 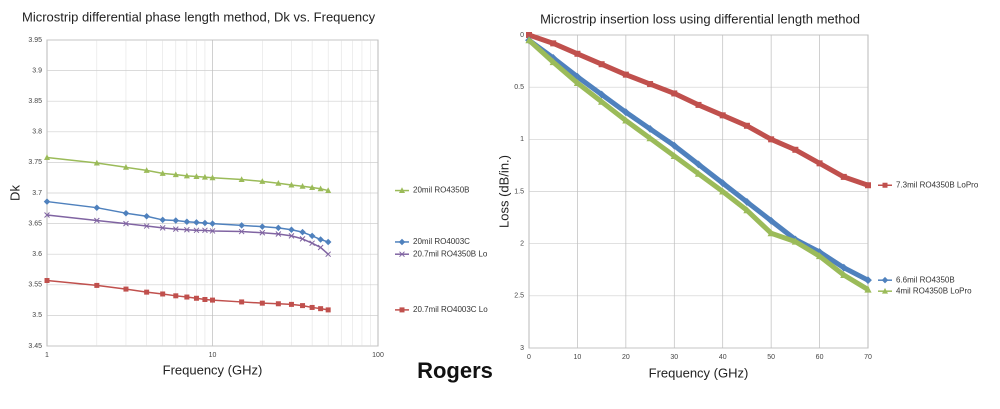 What do you see at coordinates (522, 35) in the screenshot?
I see `y-tick-label: 0` at bounding box center [522, 35].